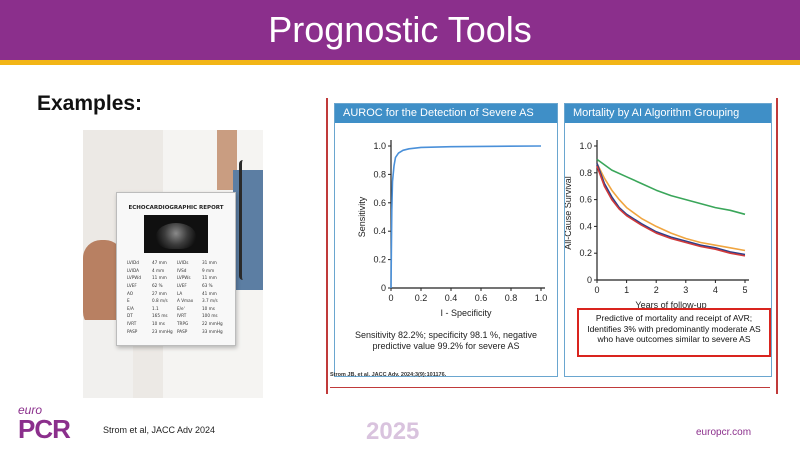 The image size is (800, 450). What do you see at coordinates (183, 263) in the screenshot?
I see `measurement-cell: LVIDs` at bounding box center [183, 263].